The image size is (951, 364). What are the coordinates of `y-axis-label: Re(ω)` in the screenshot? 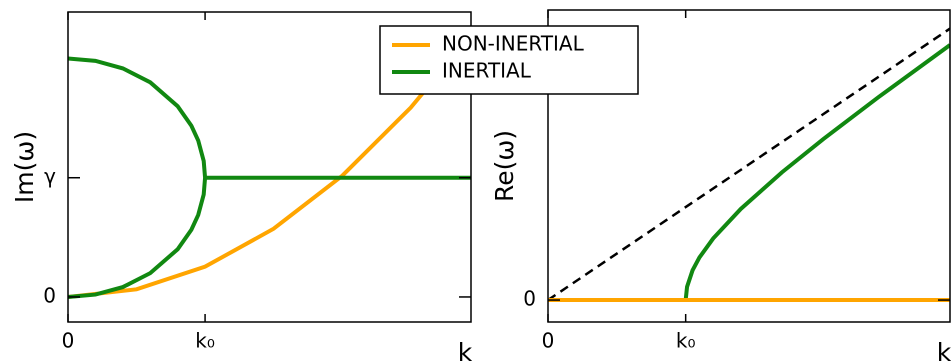 It's located at (504, 166).